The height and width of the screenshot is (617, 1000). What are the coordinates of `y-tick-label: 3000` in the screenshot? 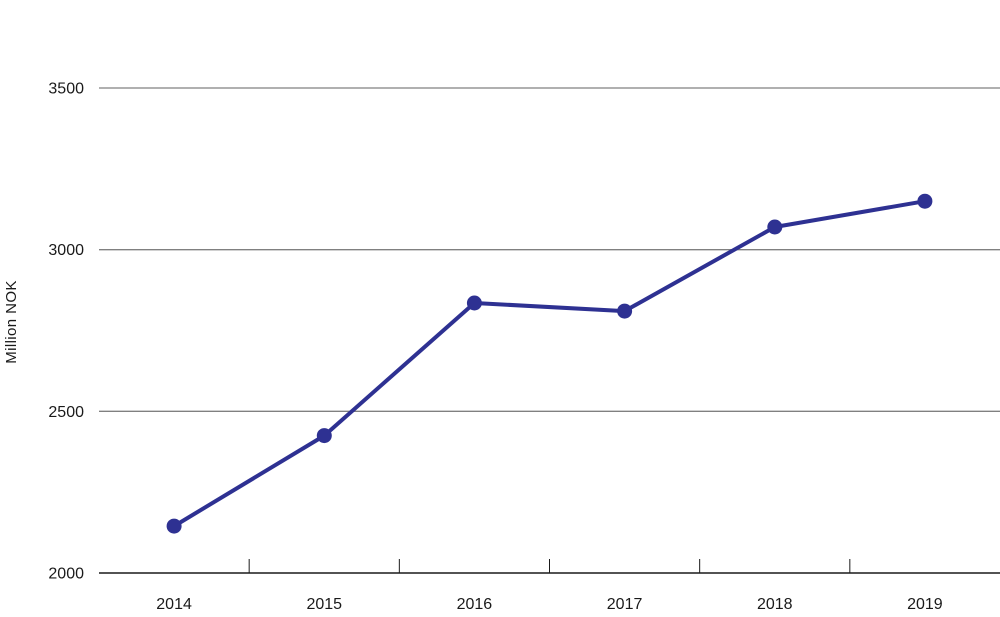 It's located at (66, 250).